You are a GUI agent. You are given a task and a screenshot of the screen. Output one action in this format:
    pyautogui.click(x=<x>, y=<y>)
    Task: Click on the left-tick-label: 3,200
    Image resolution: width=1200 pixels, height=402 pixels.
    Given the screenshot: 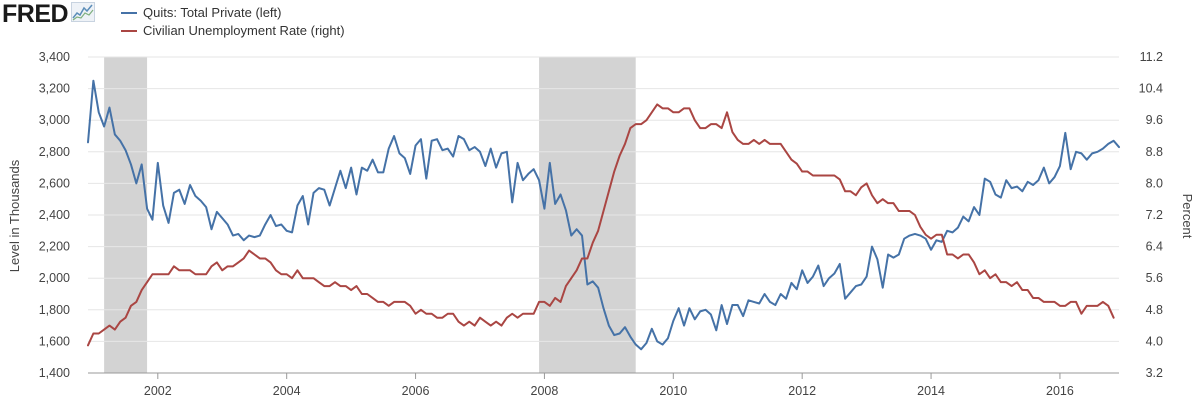 What is the action you would take?
    pyautogui.click(x=54, y=89)
    